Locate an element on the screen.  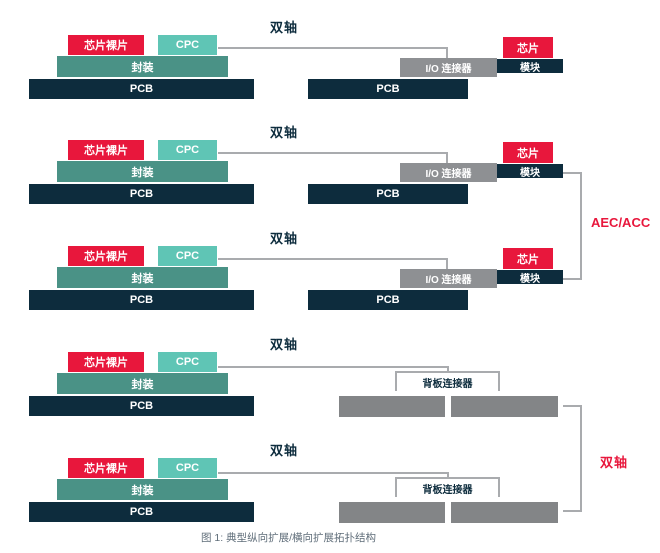
dual-axis-bracket-label: 双轴 is located at coordinates (614, 462).